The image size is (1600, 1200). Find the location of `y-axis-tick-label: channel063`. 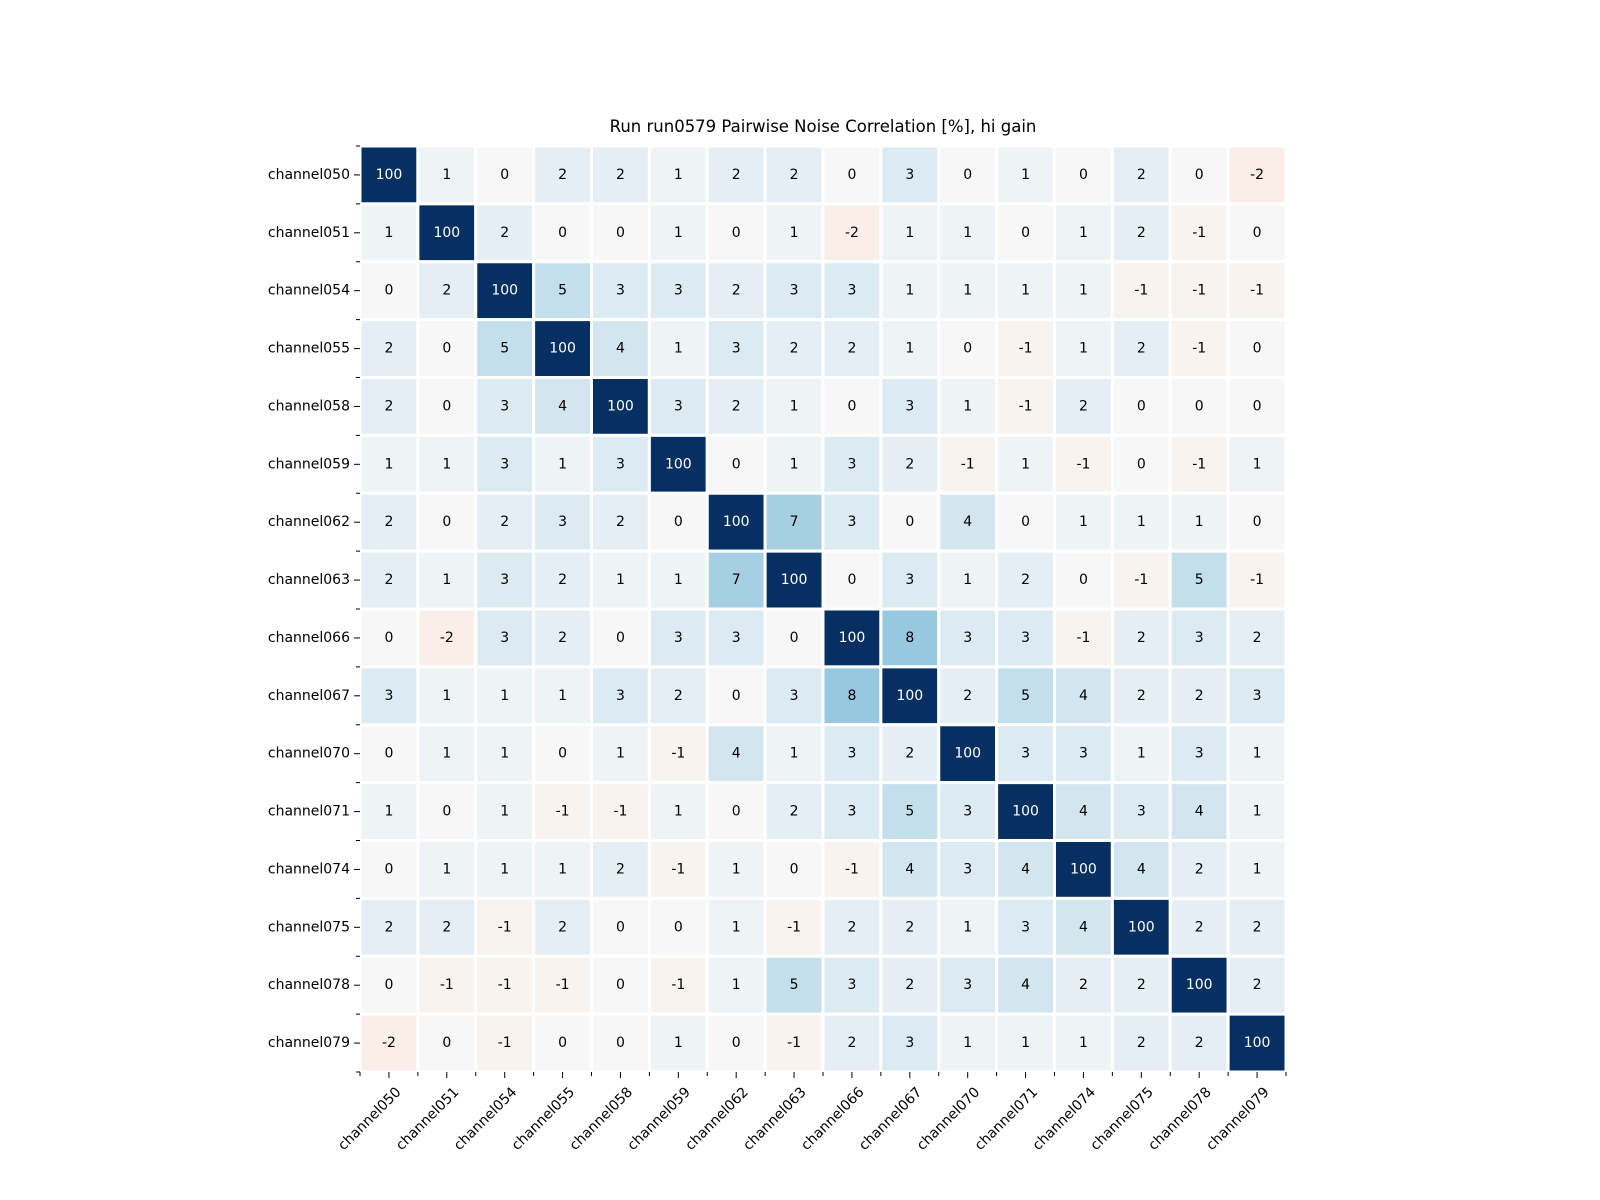

y-axis-tick-label: channel063 is located at coordinates (309, 580).